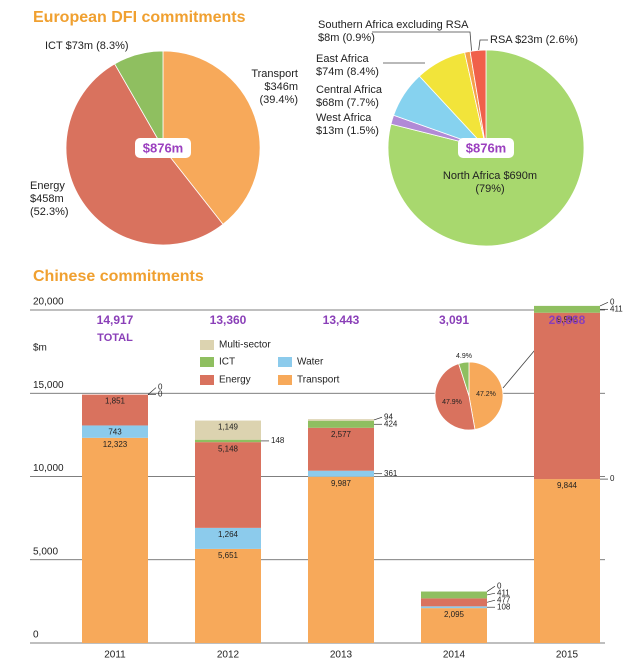 The height and width of the screenshot is (671, 640). What do you see at coordinates (274, 87) in the screenshot?
I see `slice-label: Transport $346m (39.4%)` at bounding box center [274, 87].